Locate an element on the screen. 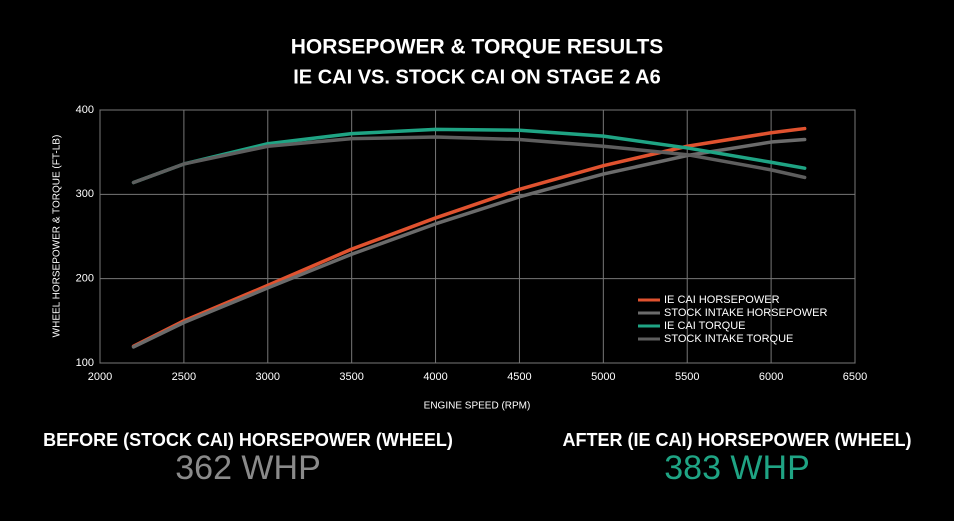 This screenshot has width=954, height=521. callout-label: AFTER (IE CAI) HORSEPOWER (WHEEL) is located at coordinates (737, 440).